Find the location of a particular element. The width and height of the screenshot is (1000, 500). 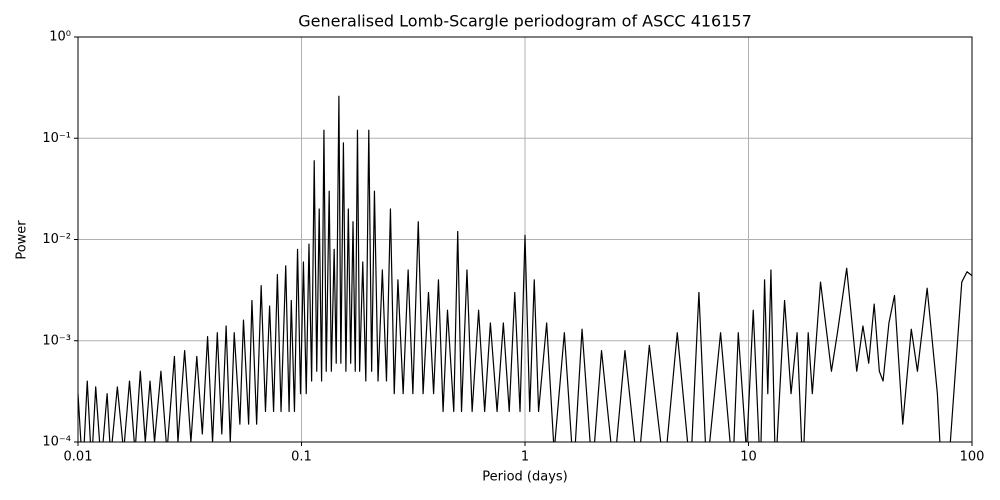

x-tick-label: 0.1 is located at coordinates (301, 457).